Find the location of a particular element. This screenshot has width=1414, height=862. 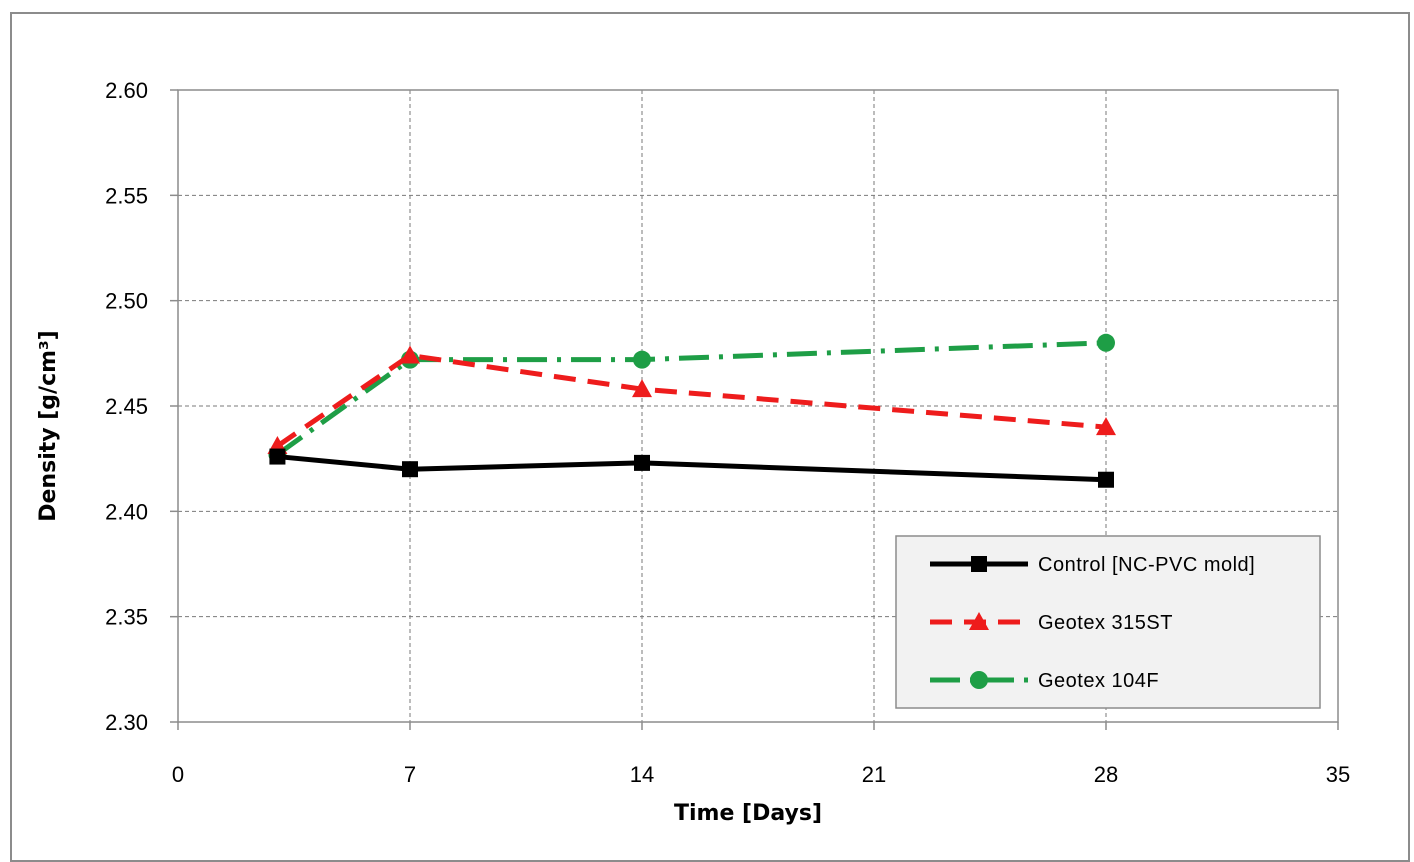

x-tick-label: 7 is located at coordinates (410, 774).